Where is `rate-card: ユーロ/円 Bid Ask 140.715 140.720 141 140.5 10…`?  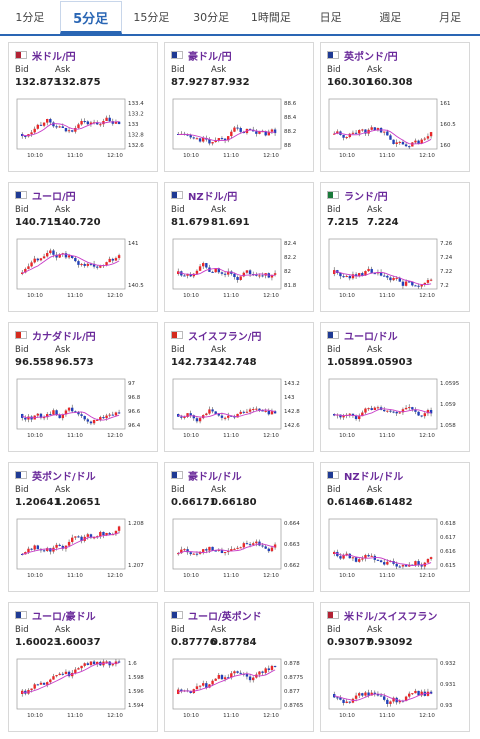
rate-card: ユーロ/円 Bid Ask 140.715 140.720 141 140.5 10… is located at coordinates (83, 247).